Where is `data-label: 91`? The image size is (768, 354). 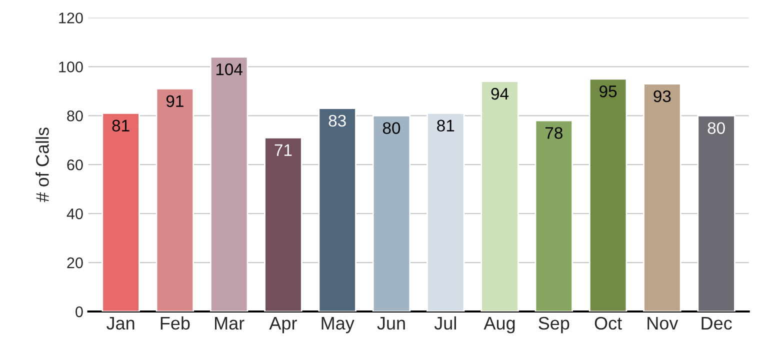
data-label: 91 is located at coordinates (175, 101).